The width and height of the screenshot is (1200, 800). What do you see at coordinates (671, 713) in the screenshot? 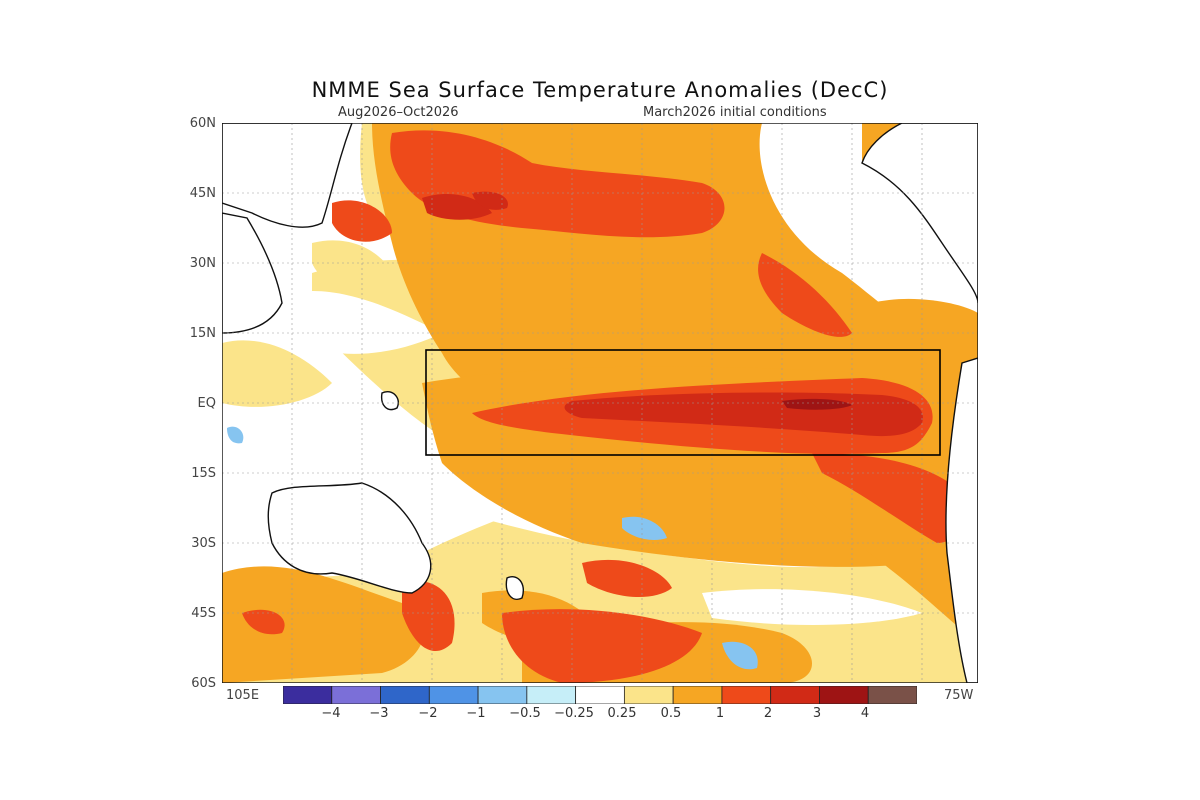
I see `colorbar-tick-label: 0.5` at bounding box center [671, 713].